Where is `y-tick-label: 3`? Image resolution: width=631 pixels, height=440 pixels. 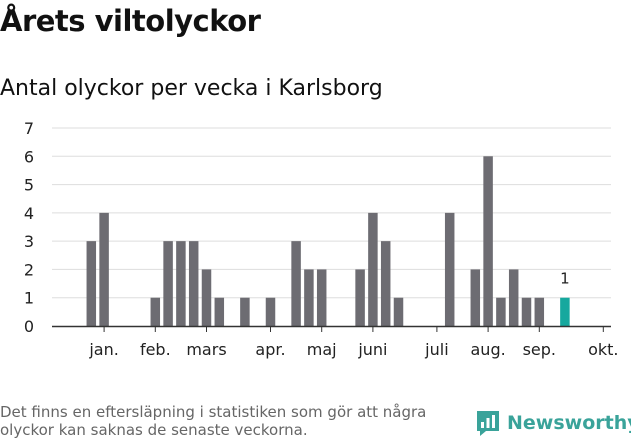 y-tick-label: 3 is located at coordinates (29, 241).